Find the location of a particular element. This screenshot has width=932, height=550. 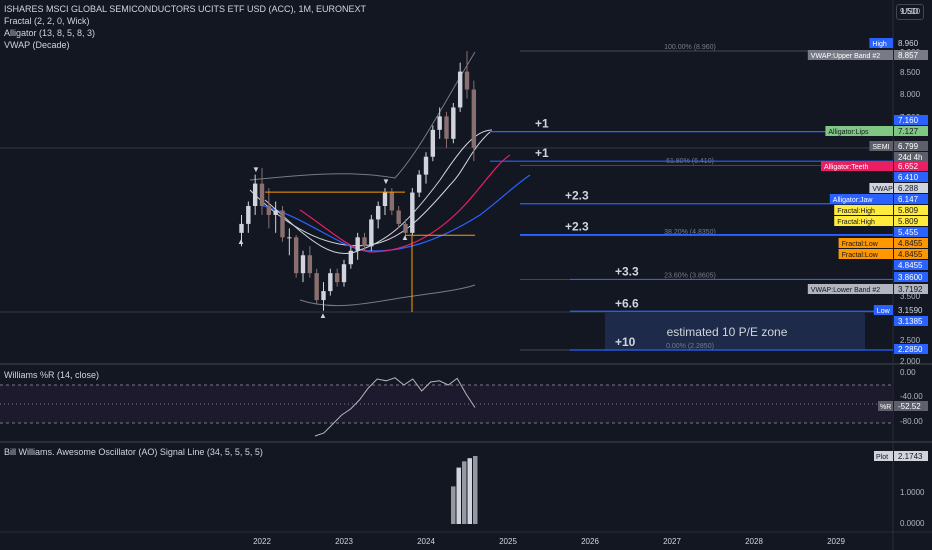

indicator-fractal: Fractal (2, 2, 0, Wick) is located at coordinates (47, 21).